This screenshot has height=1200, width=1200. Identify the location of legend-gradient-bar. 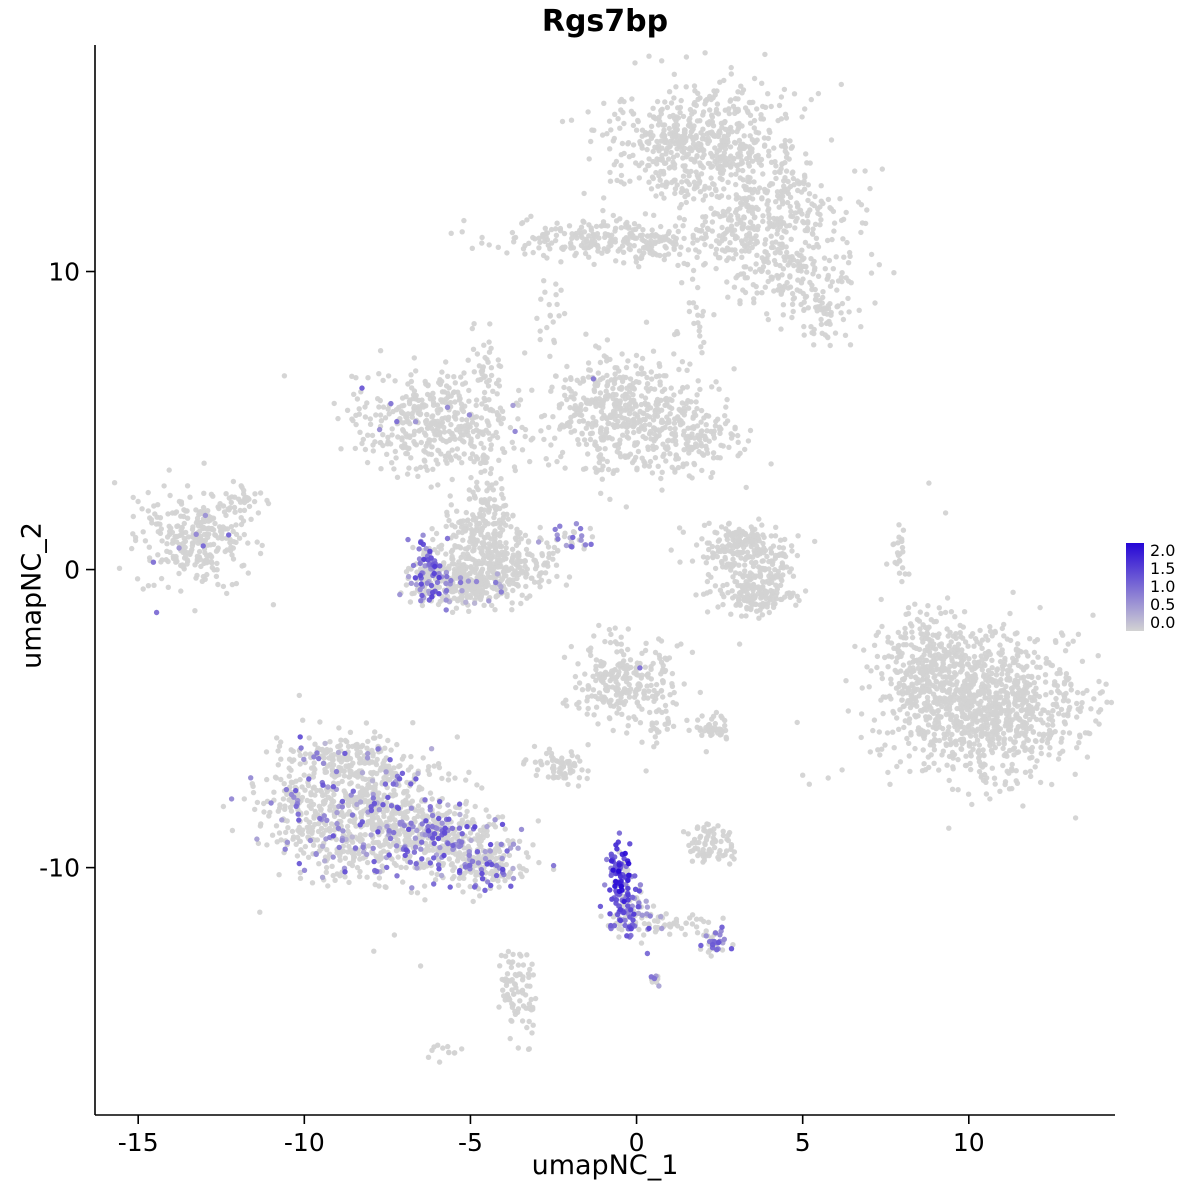
(1135, 587).